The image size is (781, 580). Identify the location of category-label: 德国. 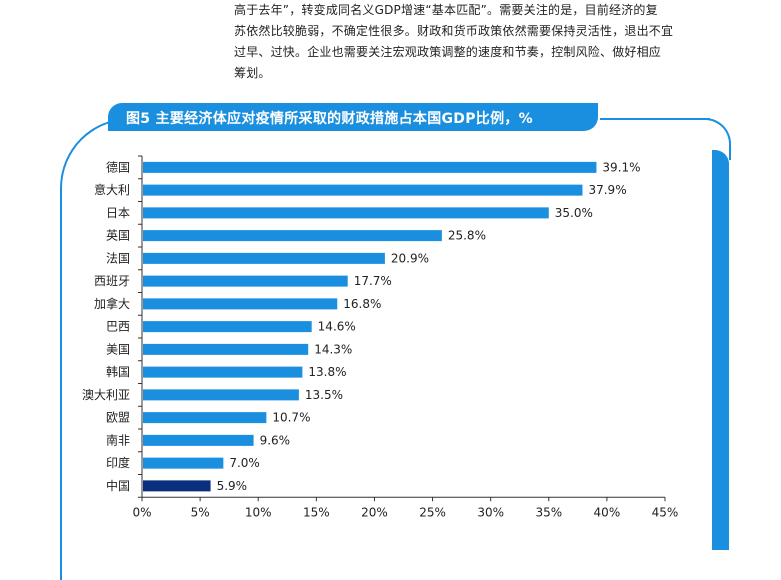
(118, 166).